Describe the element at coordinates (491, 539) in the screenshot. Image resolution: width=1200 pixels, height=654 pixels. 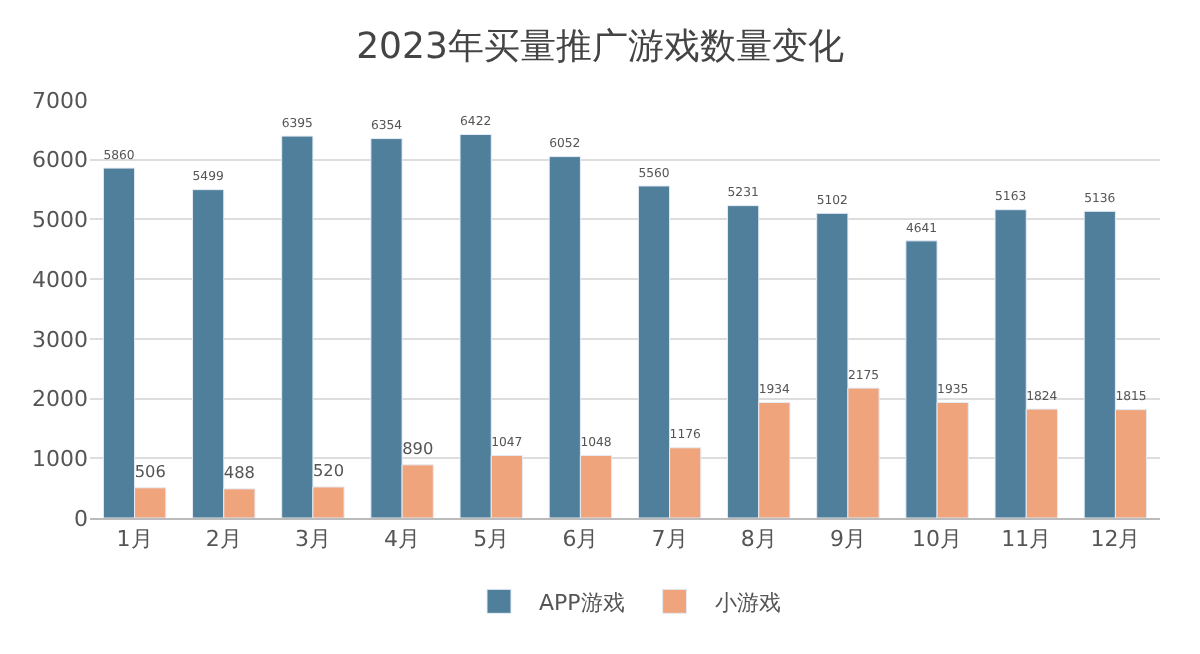
I see `x-tick-label: 5月` at that location.